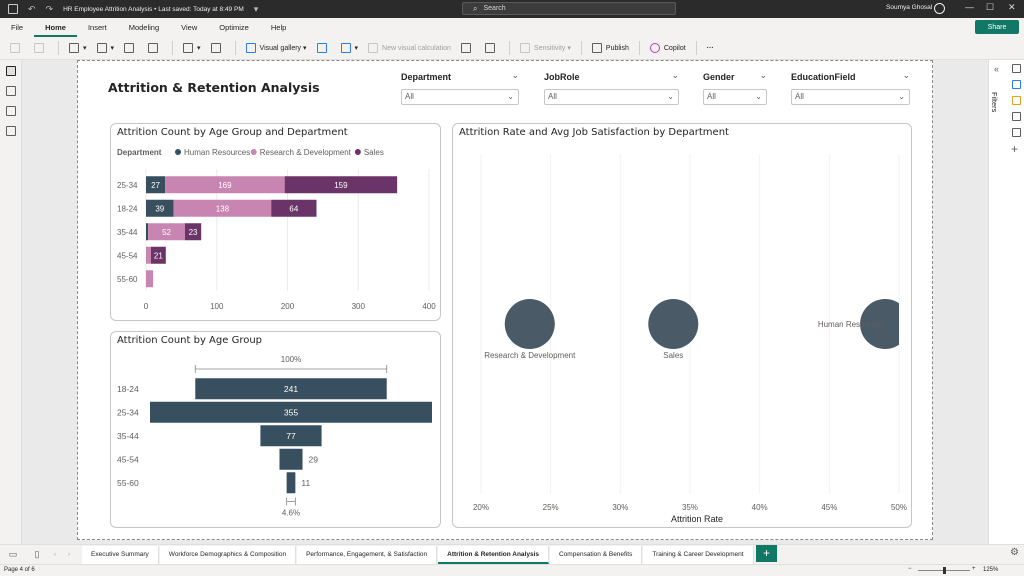  What do you see at coordinates (596, 555) in the screenshot?
I see `tab-compensation-benefits: Compensation & Benefits` at bounding box center [596, 555].